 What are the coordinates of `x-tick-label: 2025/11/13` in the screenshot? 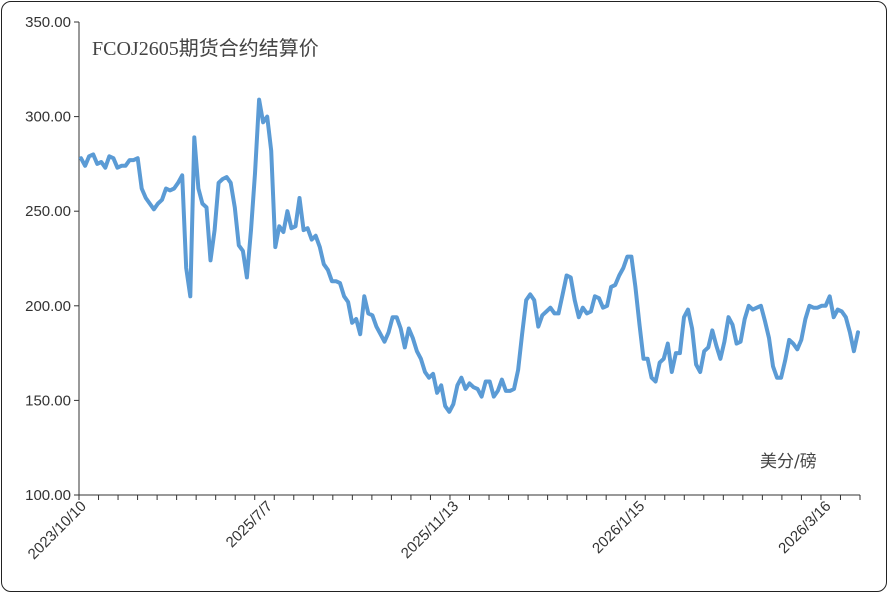 It's located at (430, 530).